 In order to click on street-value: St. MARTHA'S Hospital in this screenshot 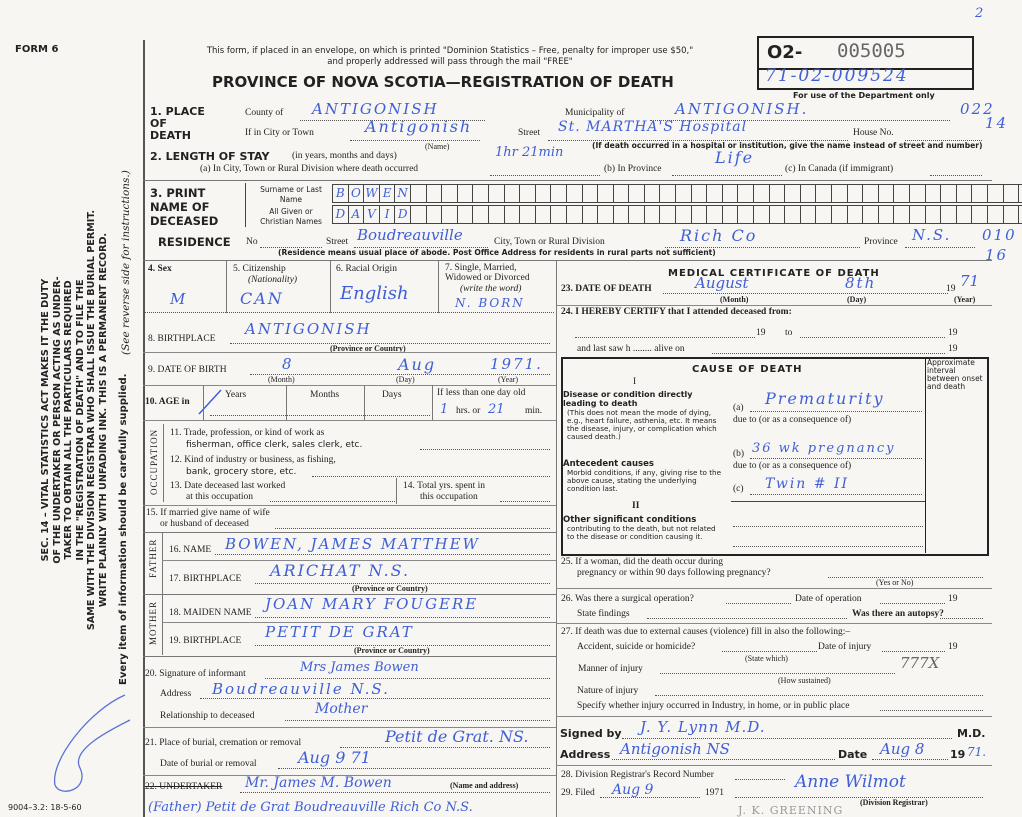, I will do `click(653, 127)`.